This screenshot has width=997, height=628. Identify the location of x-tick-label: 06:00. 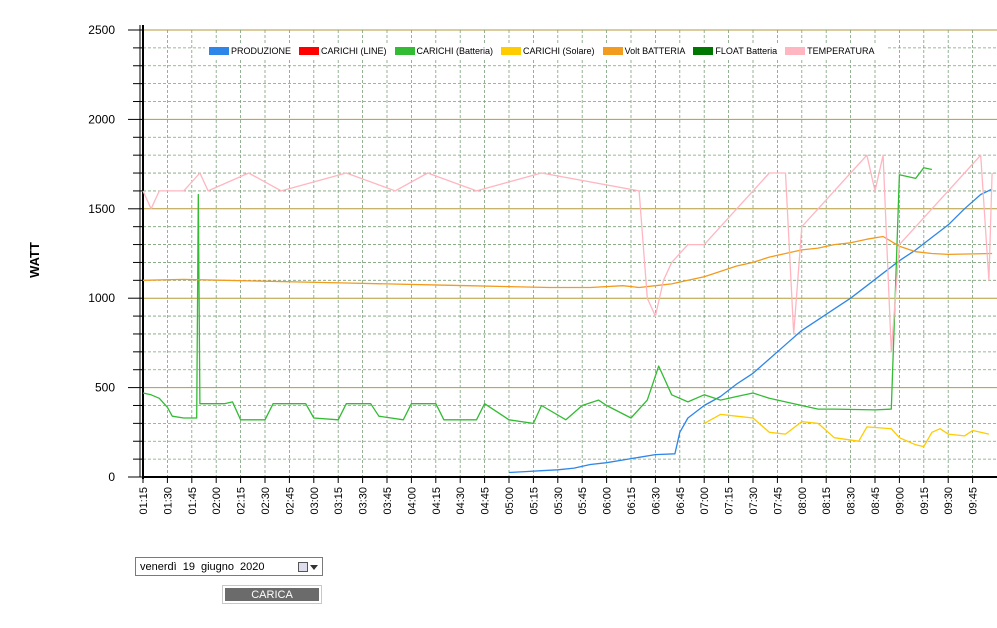
(608, 501).